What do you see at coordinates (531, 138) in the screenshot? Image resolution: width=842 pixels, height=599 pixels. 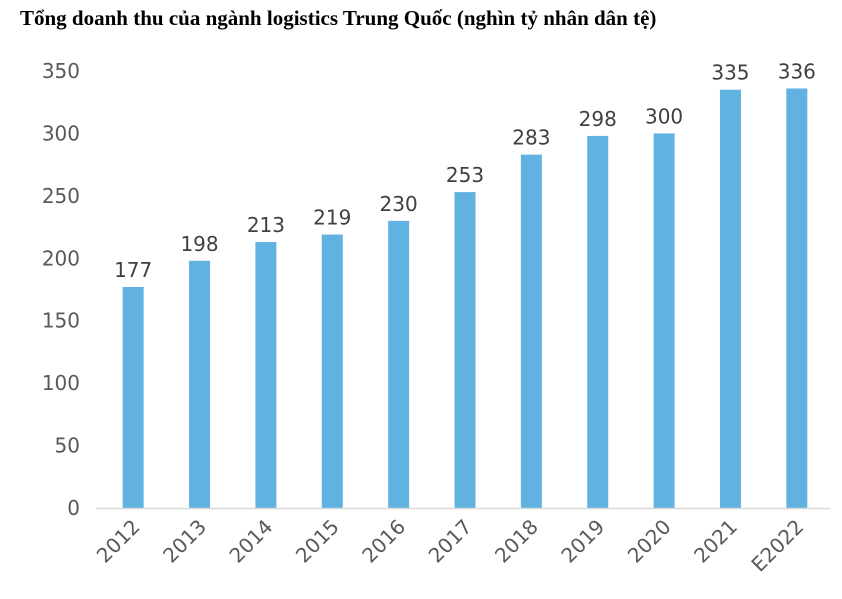 I see `data-label: 283` at bounding box center [531, 138].